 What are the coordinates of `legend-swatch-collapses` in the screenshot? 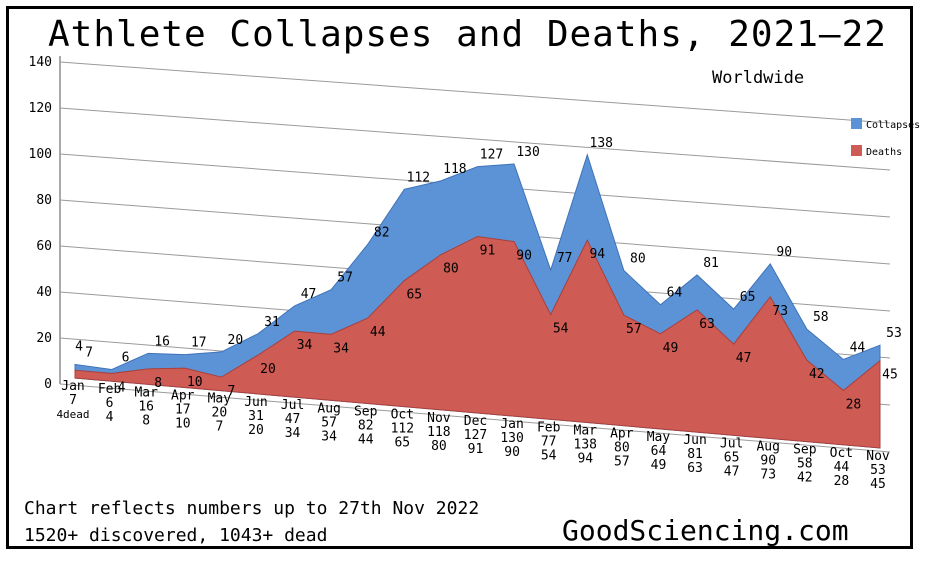 It's located at (856, 123).